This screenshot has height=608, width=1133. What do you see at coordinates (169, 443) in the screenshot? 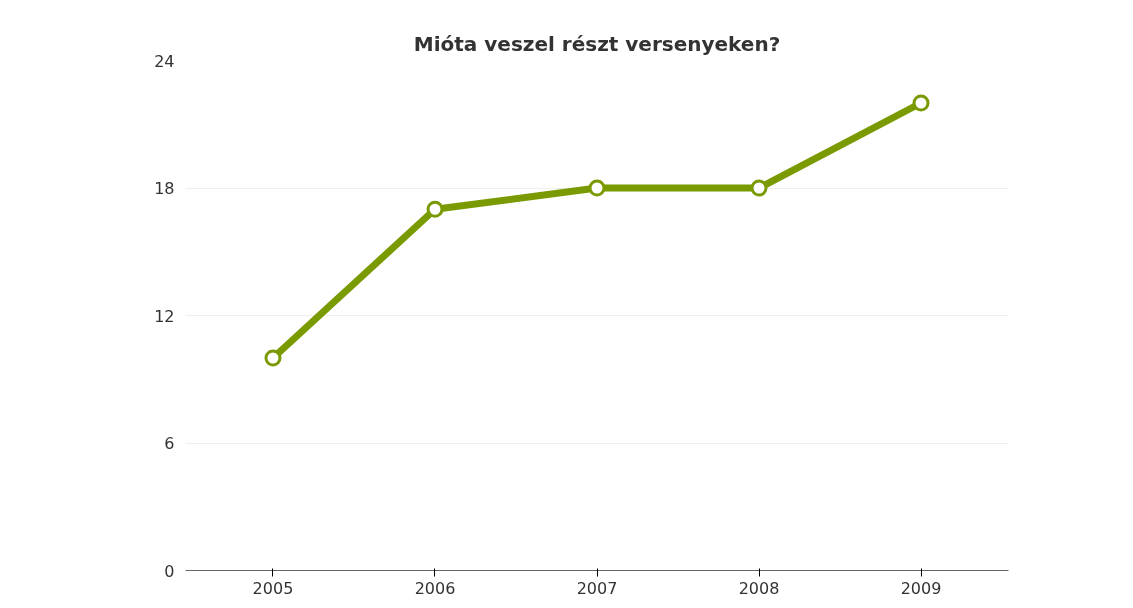
I see `y-tick-label: 6` at bounding box center [169, 443].